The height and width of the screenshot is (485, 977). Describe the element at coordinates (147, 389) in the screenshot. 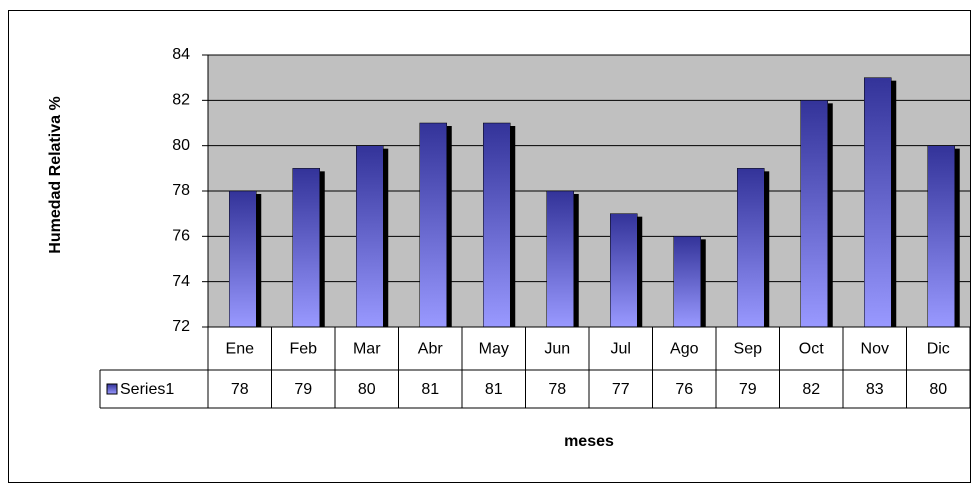

I see `legend-label: Series1` at that location.